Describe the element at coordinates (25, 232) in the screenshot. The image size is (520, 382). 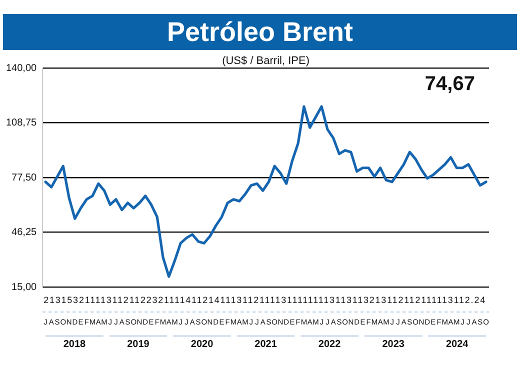
I see `y-tick-label: 46,25` at that location.